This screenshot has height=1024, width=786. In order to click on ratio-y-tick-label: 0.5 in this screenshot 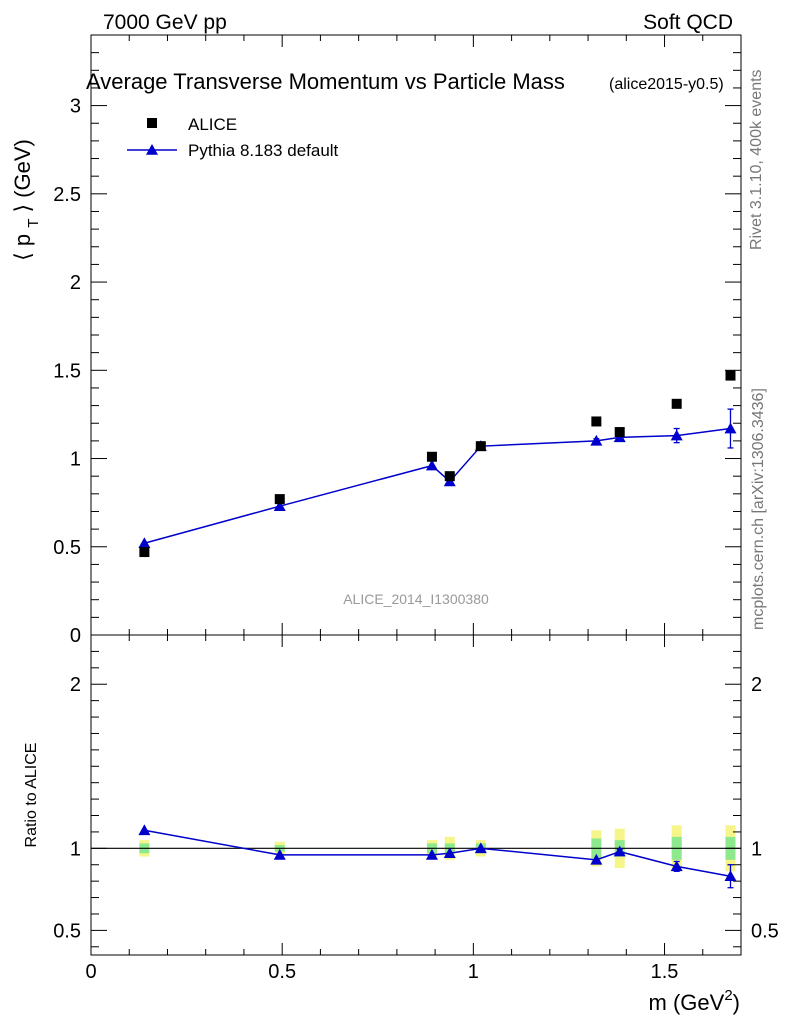, I will do `click(67, 931)`.